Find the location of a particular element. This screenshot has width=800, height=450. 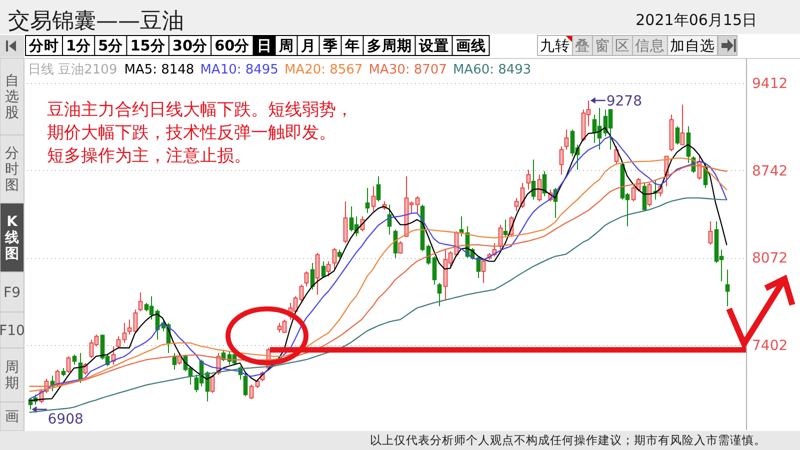

toolbar-label: 30分 is located at coordinates (190, 46).